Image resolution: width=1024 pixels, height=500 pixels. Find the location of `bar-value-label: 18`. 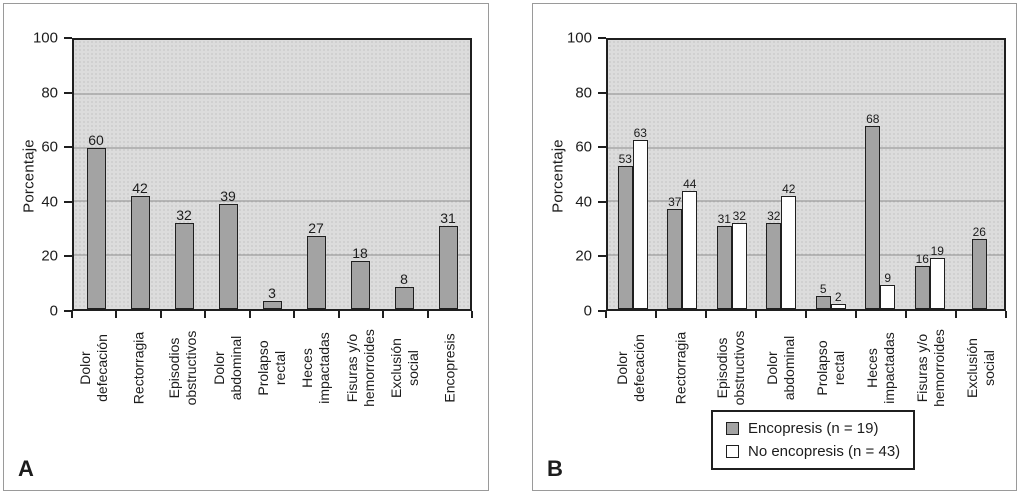

bar-value-label: 18 is located at coordinates (360, 252).